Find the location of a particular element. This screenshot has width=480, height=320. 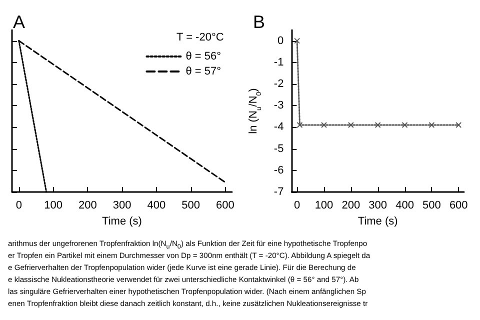

chart-title: B is located at coordinates (259, 22).